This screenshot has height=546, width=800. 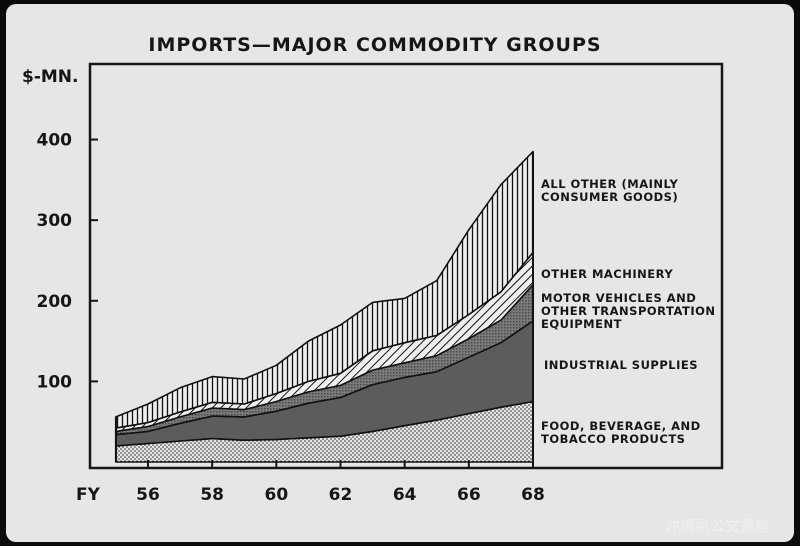 What do you see at coordinates (621, 365) in the screenshot?
I see `legend-label-industrial-supplies: INDUSTRIAL SUPPLIES` at bounding box center [621, 365].